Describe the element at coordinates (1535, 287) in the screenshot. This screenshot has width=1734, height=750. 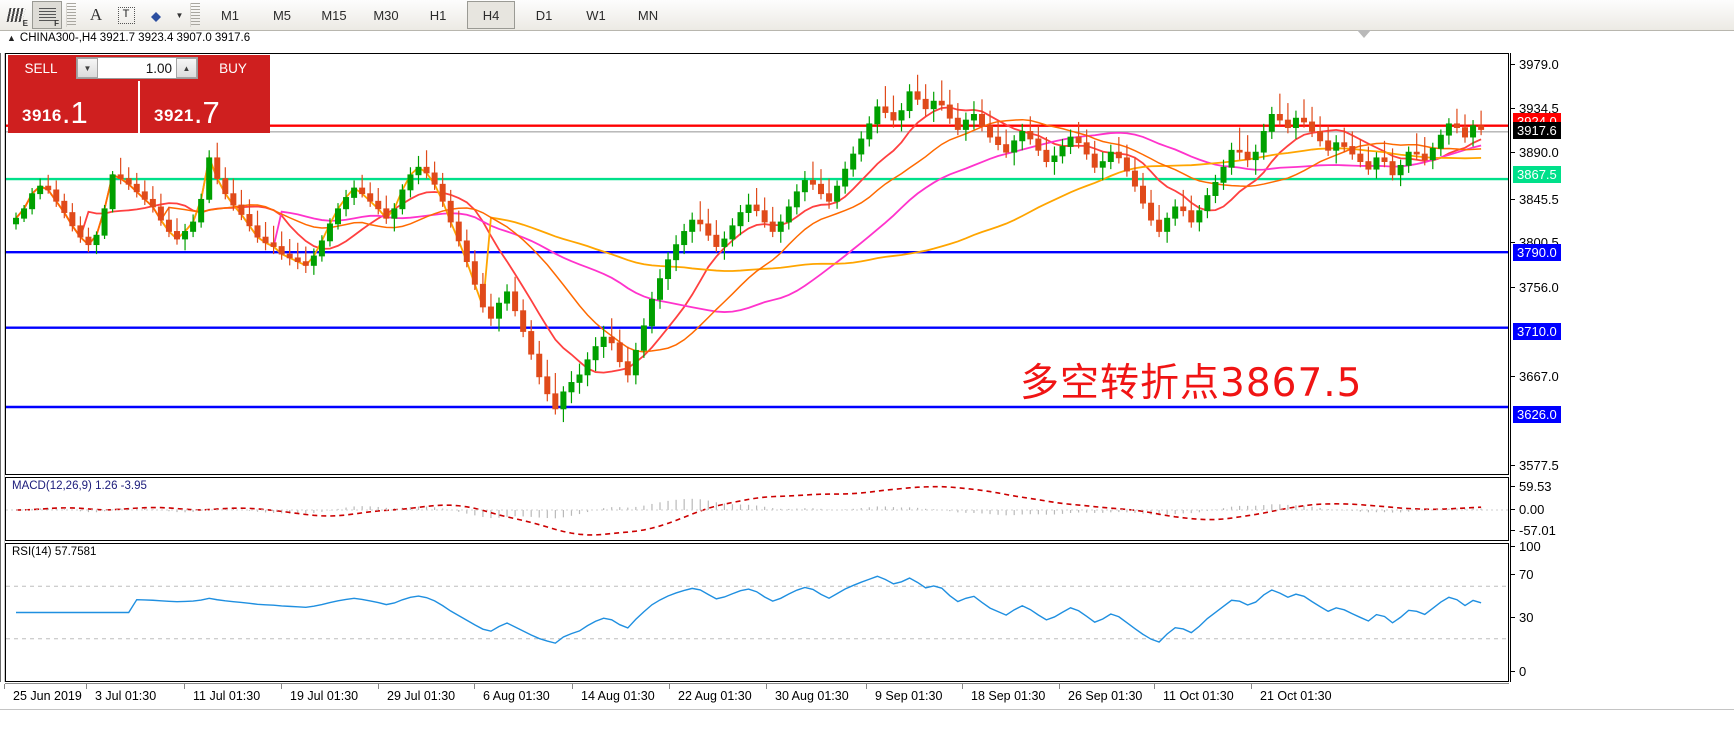
I see `price-tick-label: 3756.0` at that location.